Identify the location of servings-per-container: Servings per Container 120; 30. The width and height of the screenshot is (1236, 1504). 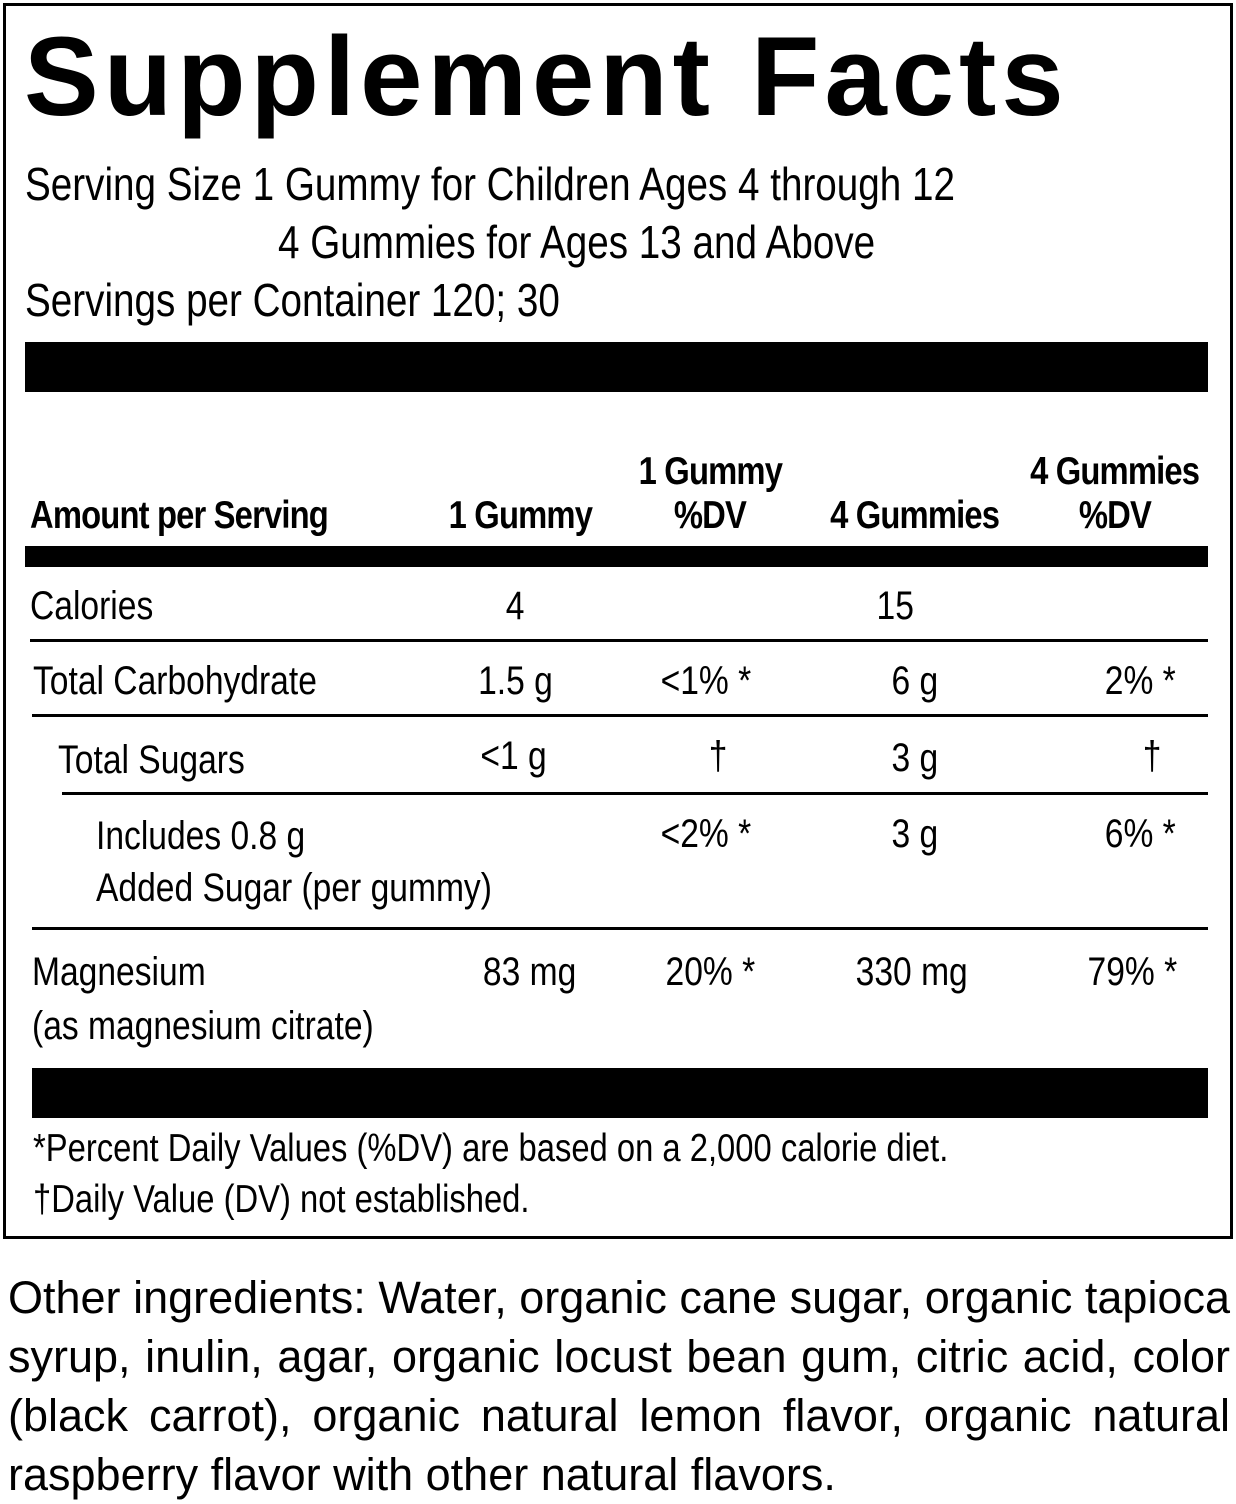
(292, 300).